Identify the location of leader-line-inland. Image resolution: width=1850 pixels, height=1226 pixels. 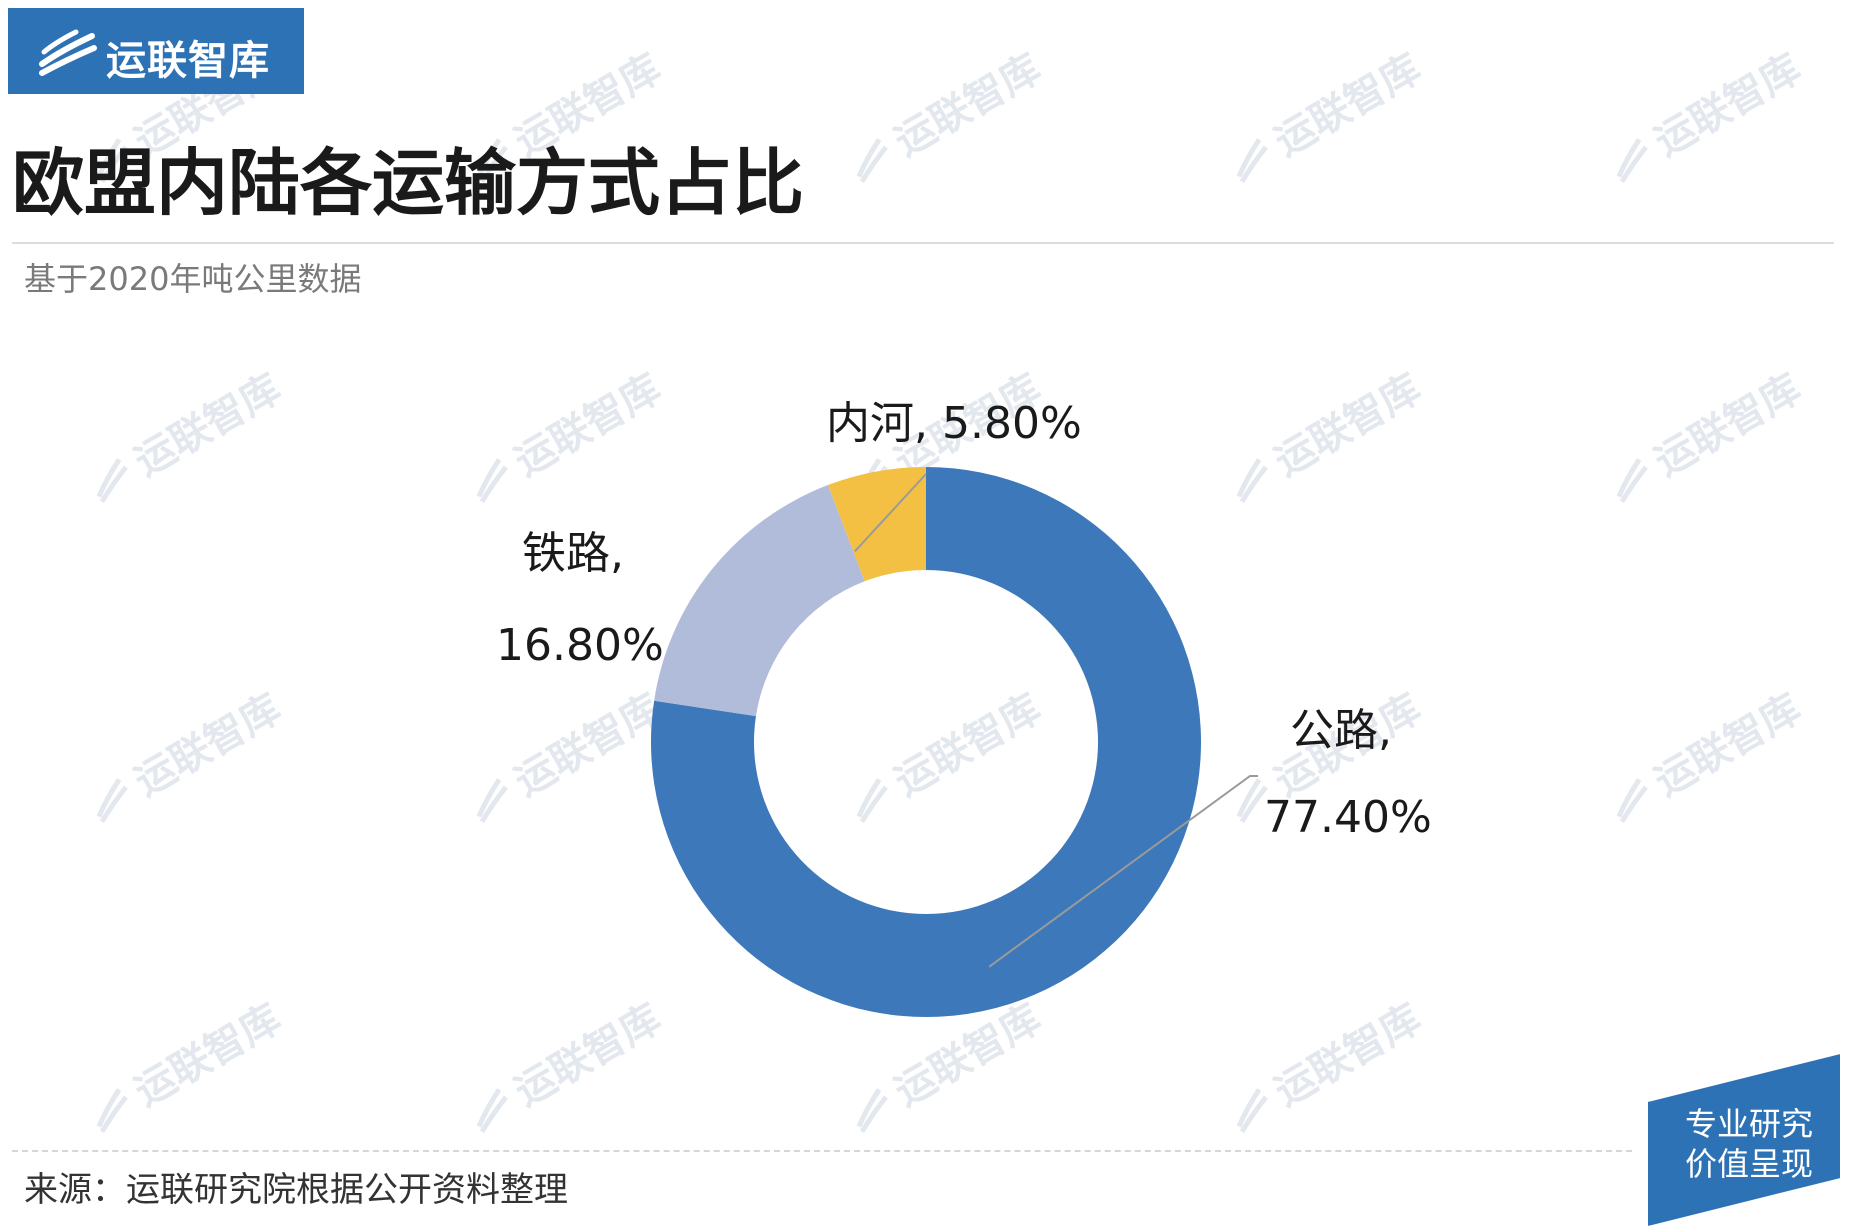
(890, 512).